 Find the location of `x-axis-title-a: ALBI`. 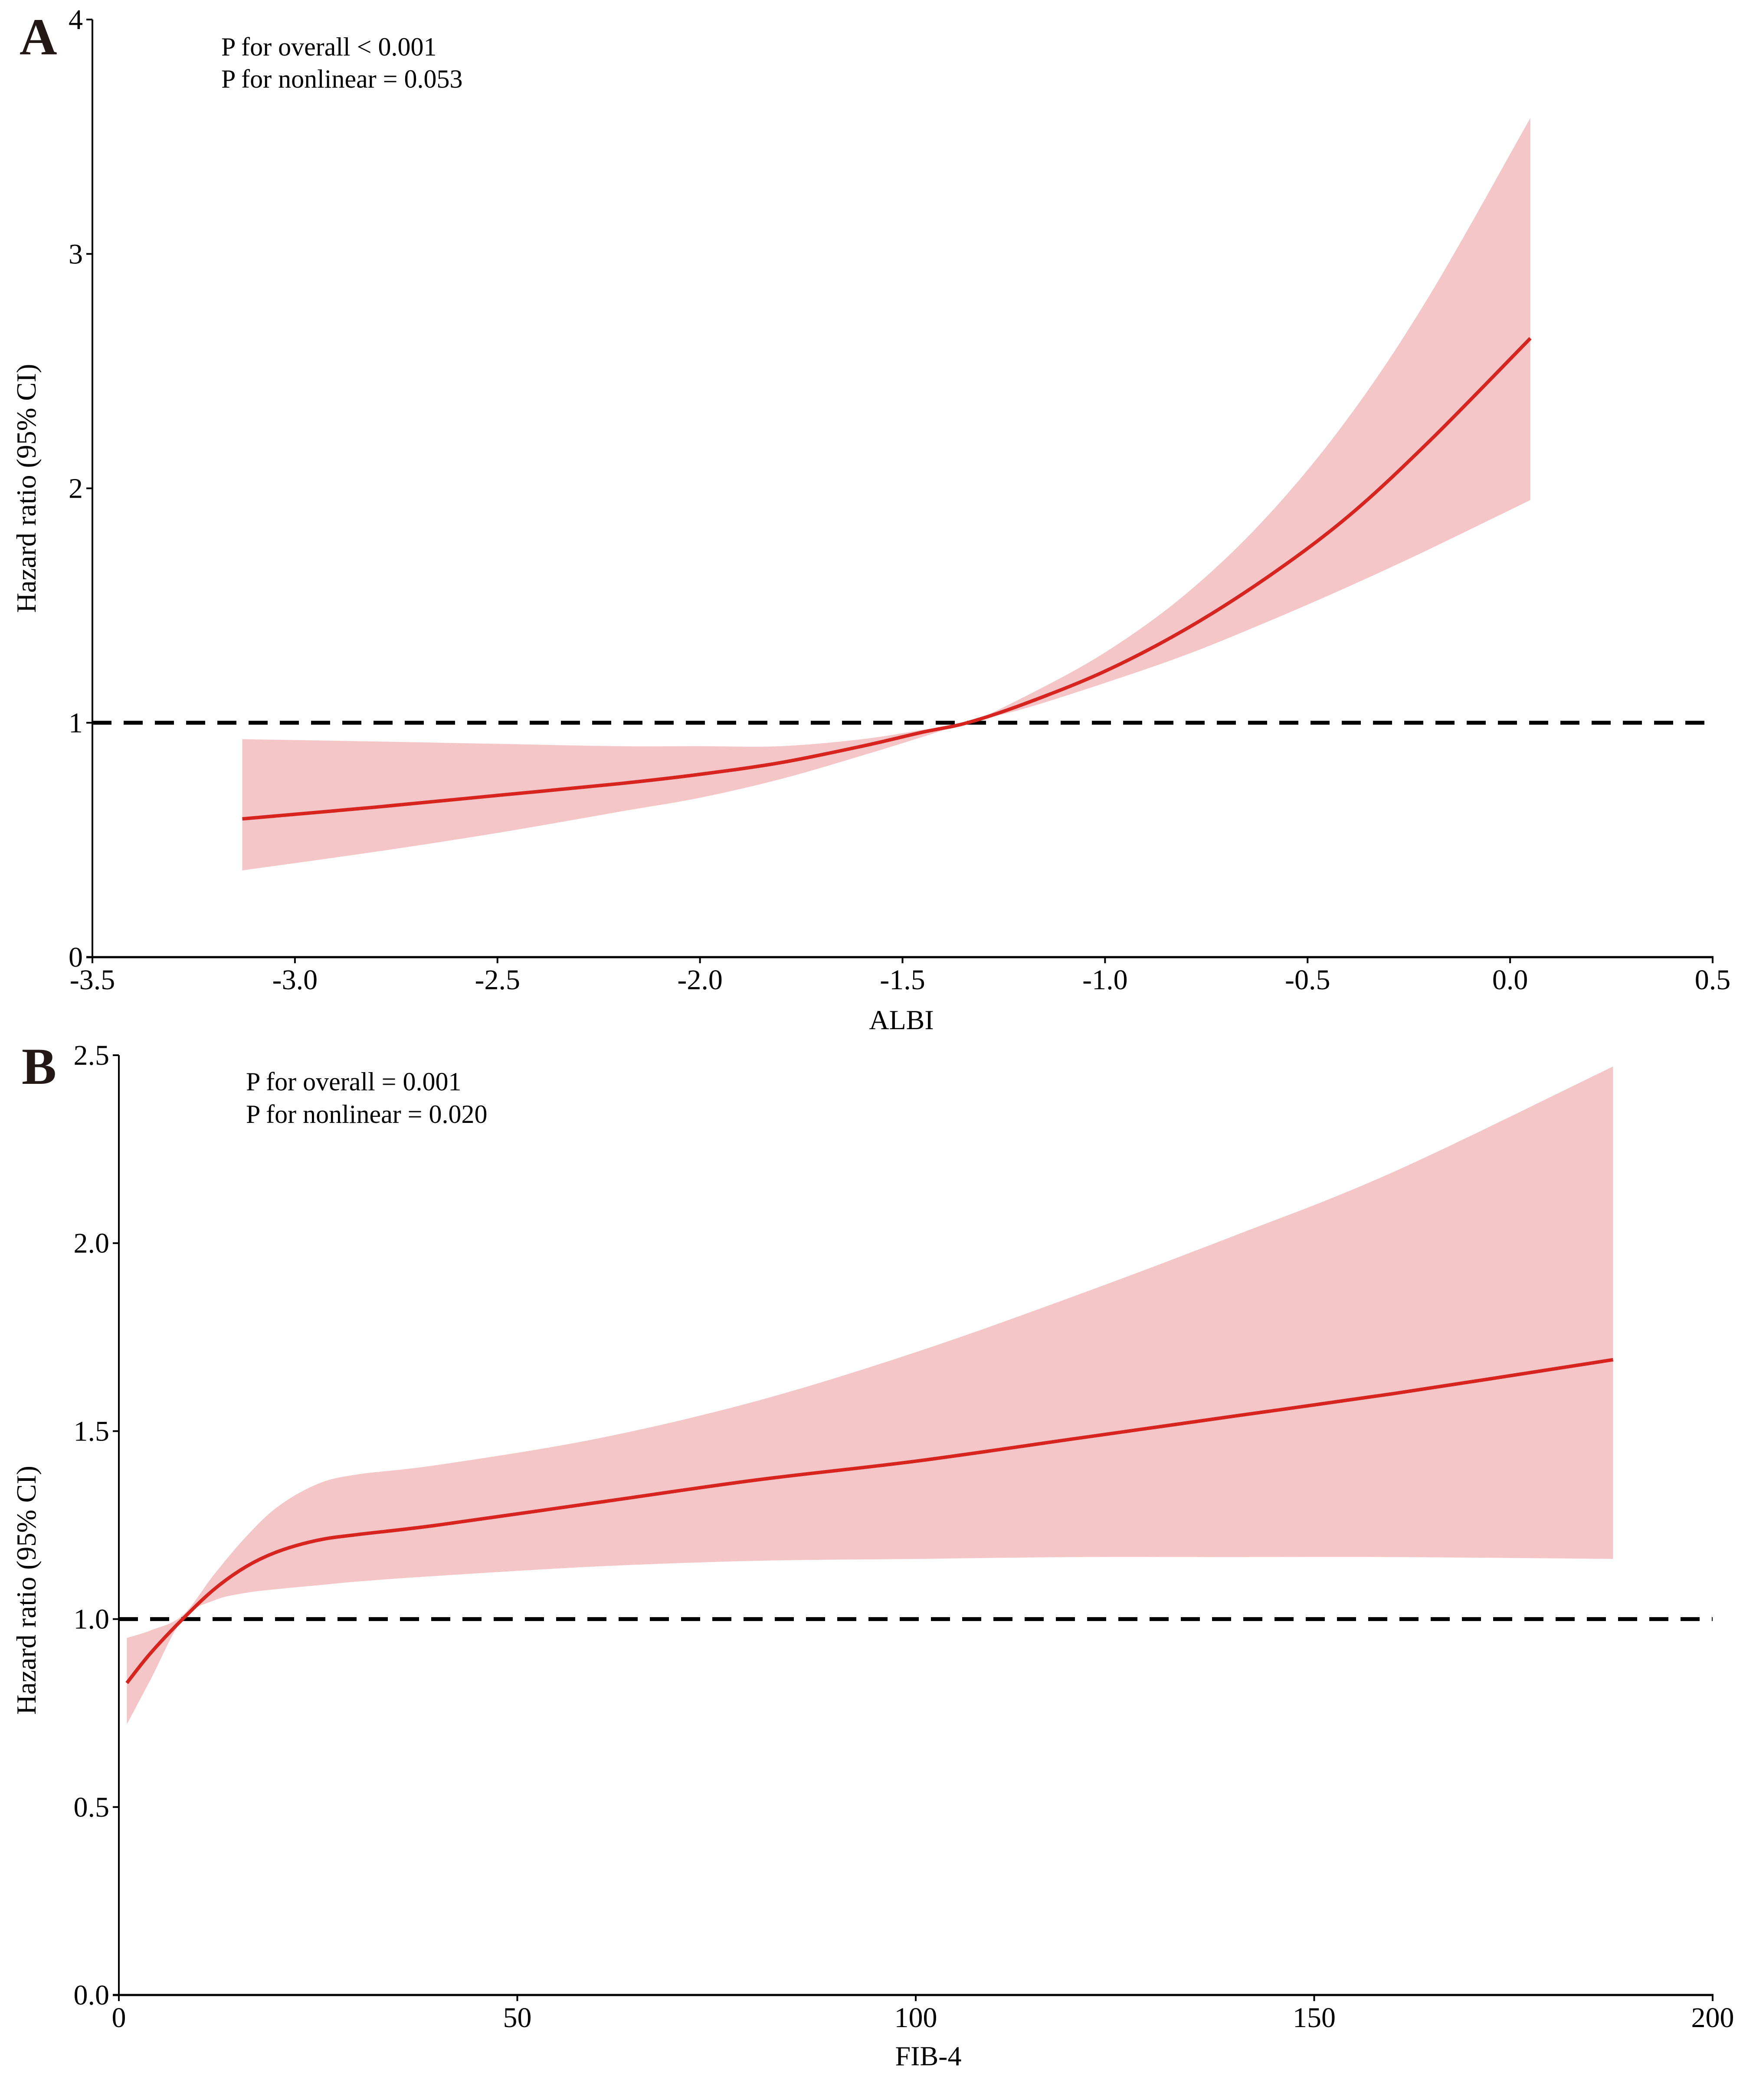

x-axis-title-a: ALBI is located at coordinates (901, 1019).